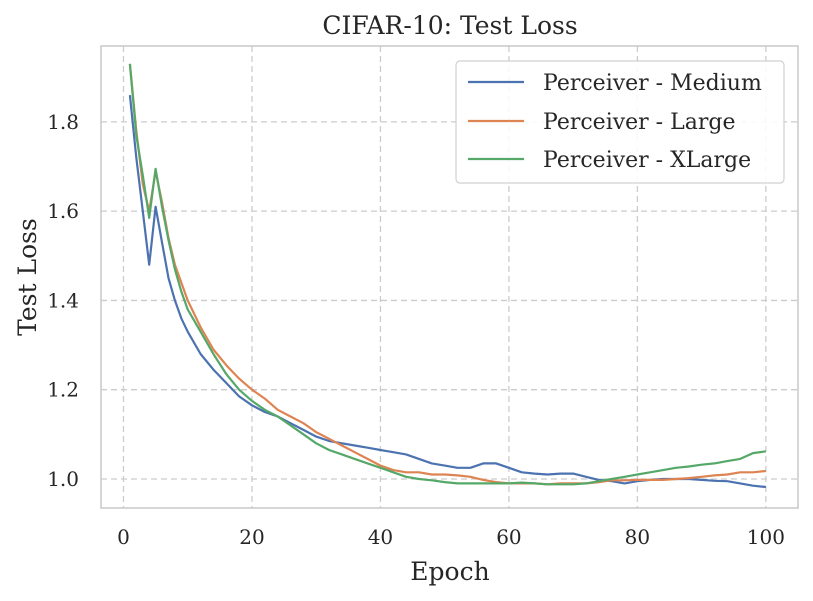 The width and height of the screenshot is (813, 601). I want to click on x-tick-label: 0, so click(123, 537).